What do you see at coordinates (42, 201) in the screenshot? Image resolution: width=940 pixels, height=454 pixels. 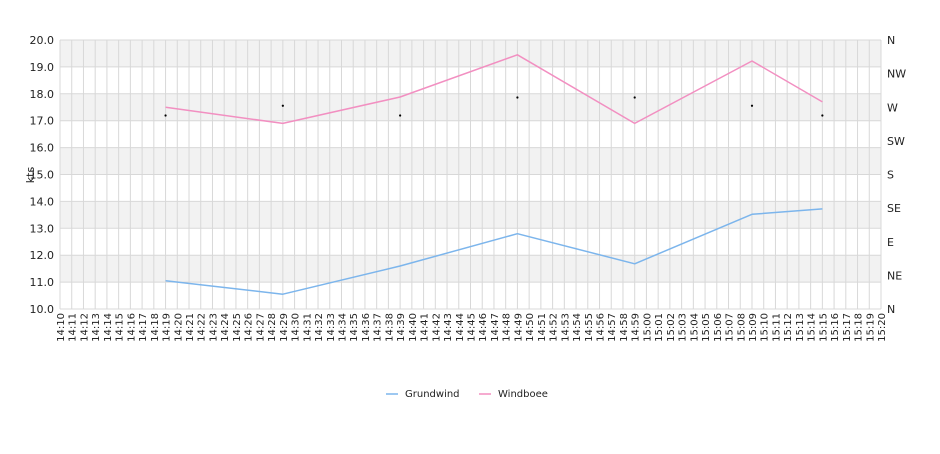 I see `y-tick-label: 14.0` at bounding box center [42, 201].